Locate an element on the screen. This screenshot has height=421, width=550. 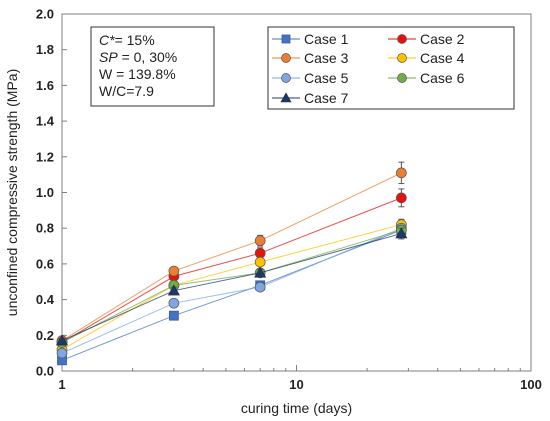
legend-label: Case 1 is located at coordinates (326, 39).